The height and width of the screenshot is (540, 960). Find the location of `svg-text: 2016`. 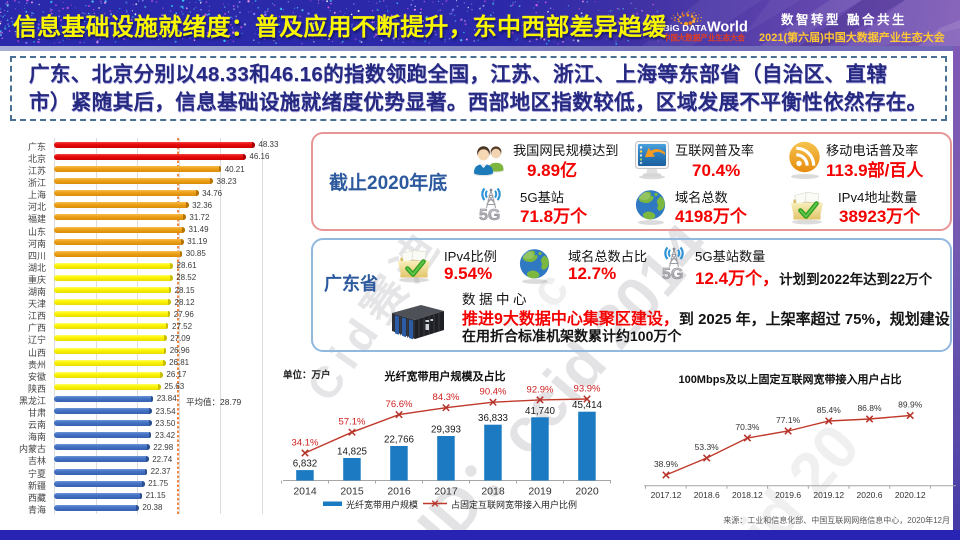

svg-text: 2016 is located at coordinates (399, 492).